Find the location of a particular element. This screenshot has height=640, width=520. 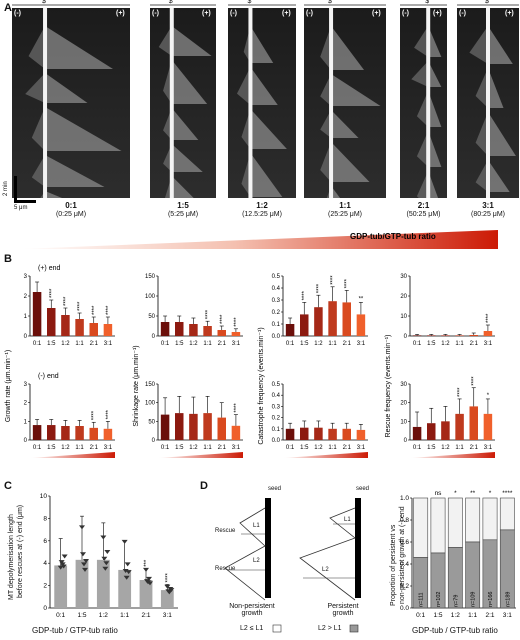

seed-marker: $ is located at coordinates (427, 2).